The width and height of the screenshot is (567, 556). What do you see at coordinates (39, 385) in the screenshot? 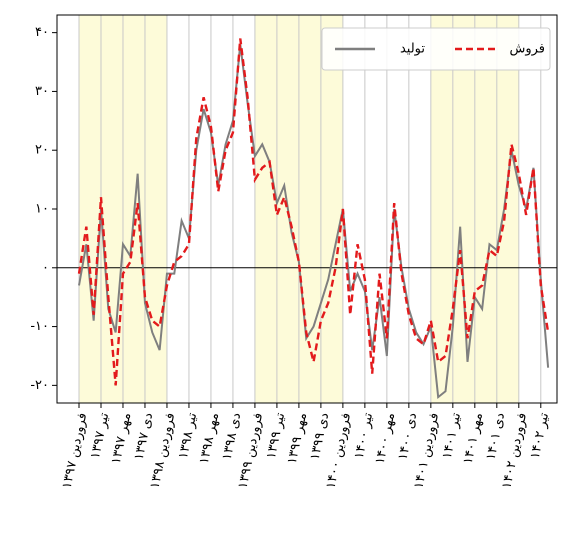
I see `y-tick-label: -۲۰` at bounding box center [39, 385].